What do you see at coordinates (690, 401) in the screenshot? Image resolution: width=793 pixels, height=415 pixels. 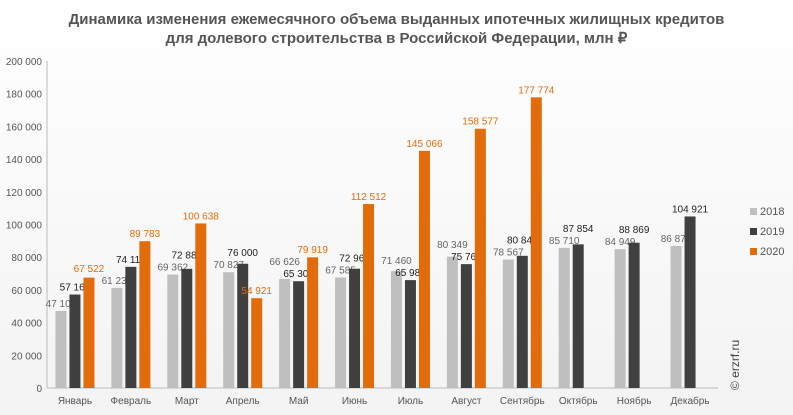 I see `x-tick-label: Декабрь` at bounding box center [690, 401].